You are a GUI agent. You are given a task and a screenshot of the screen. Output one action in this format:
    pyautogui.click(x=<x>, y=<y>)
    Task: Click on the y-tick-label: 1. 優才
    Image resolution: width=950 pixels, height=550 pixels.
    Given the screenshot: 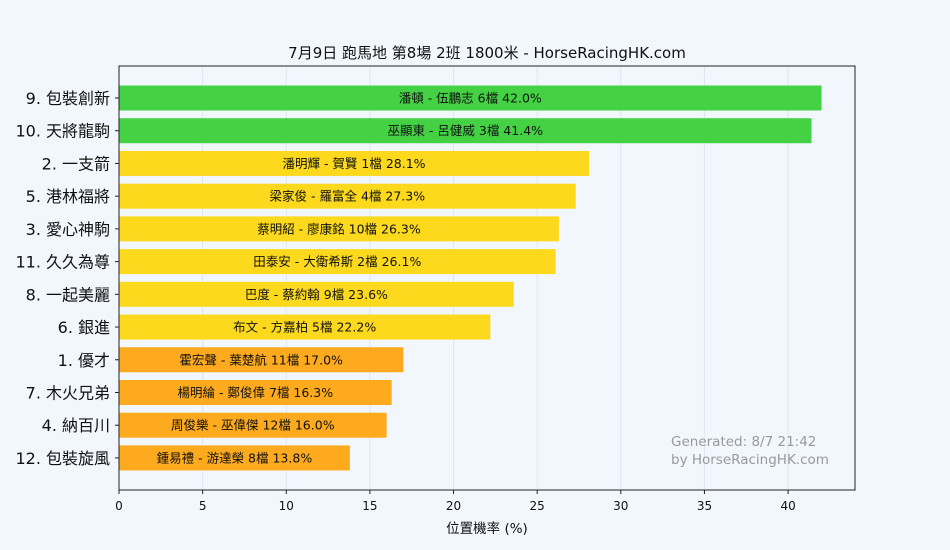 What is the action you would take?
    pyautogui.click(x=84, y=360)
    